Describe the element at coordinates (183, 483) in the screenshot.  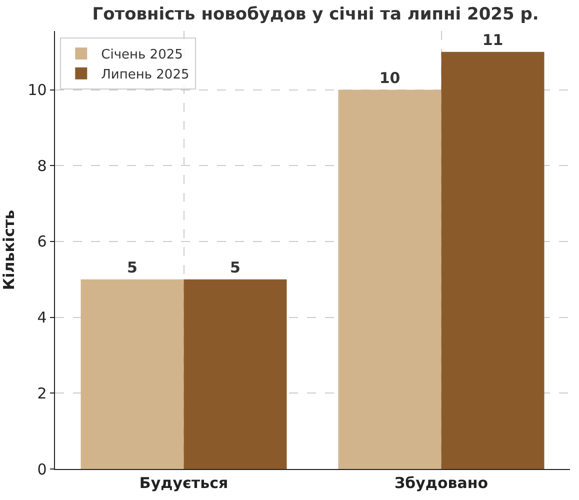
I see `x-tick-label: Будується` at that location.